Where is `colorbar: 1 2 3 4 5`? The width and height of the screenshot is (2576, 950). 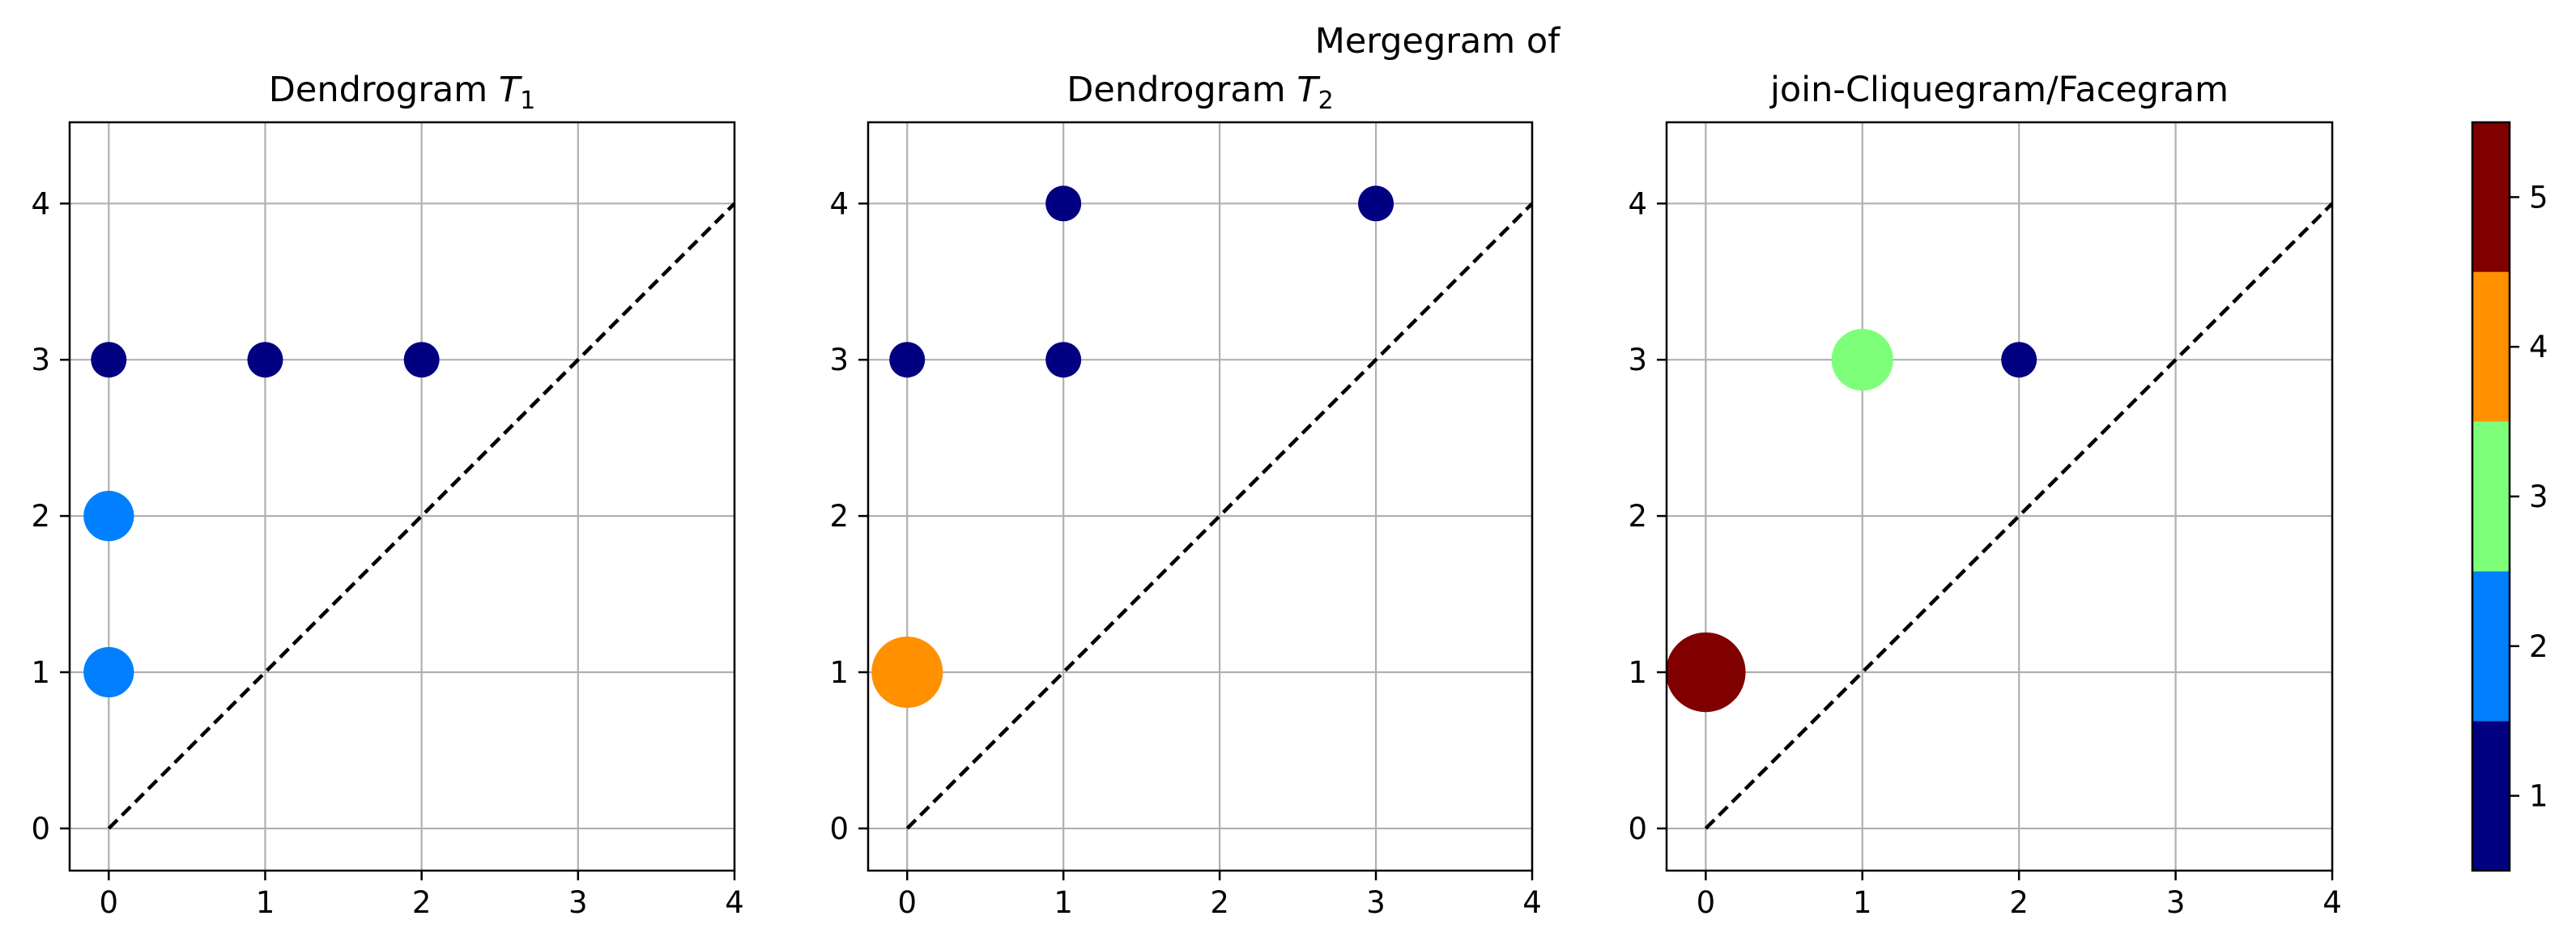 colorbar: 1 2 3 4 5 is located at coordinates (2509, 496).